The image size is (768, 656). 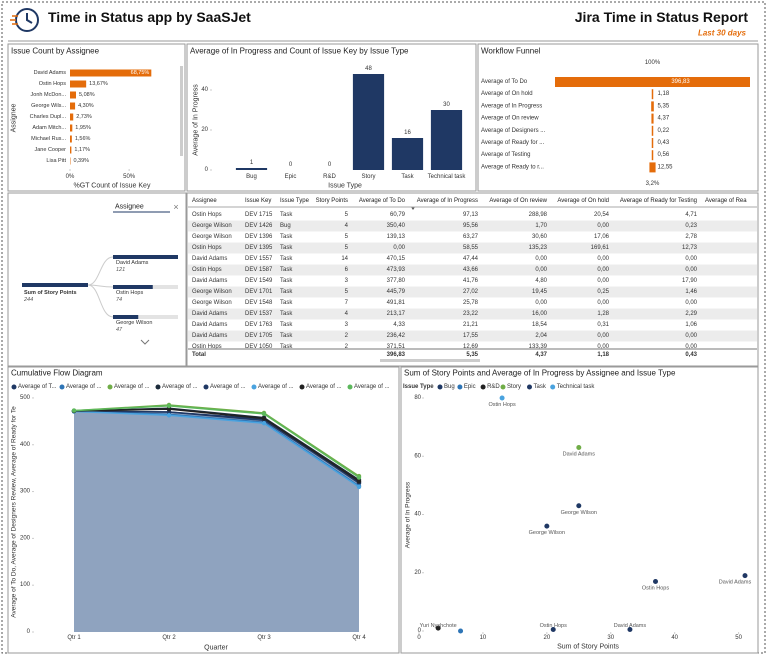 I want to click on value-label: 1,56%, so click(x=83, y=139).